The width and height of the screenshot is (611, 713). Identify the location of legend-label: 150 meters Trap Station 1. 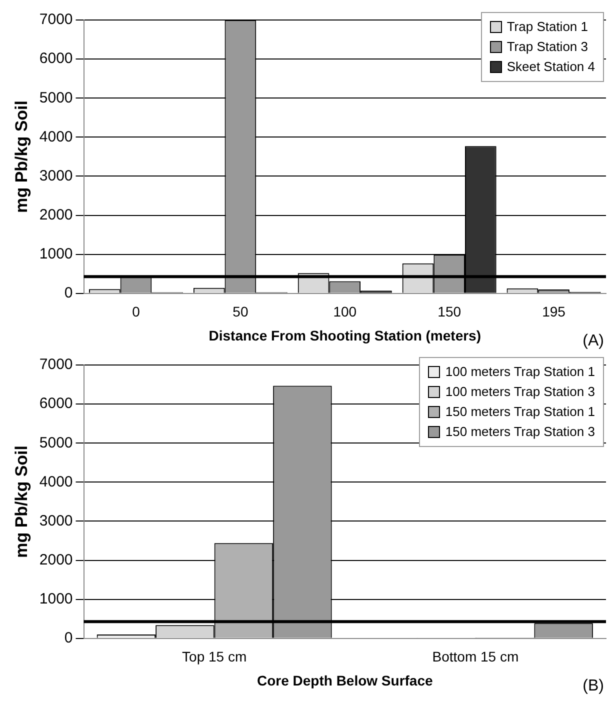
(520, 412).